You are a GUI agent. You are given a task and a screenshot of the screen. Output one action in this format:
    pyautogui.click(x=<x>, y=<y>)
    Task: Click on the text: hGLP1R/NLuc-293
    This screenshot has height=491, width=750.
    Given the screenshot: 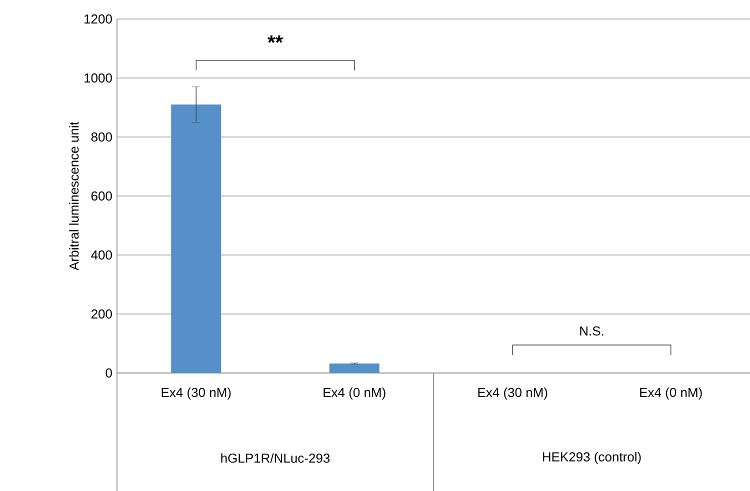 What is the action you would take?
    pyautogui.click(x=275, y=458)
    